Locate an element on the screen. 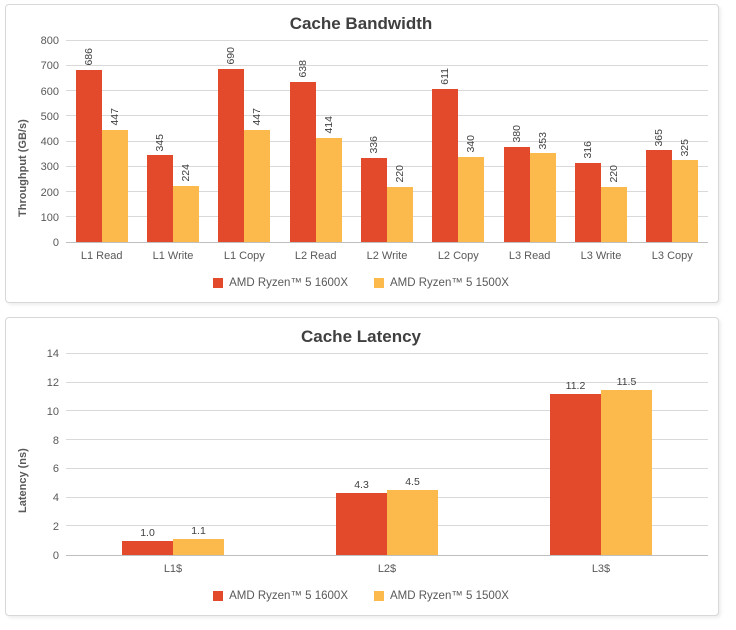 The height and width of the screenshot is (630, 736). bar-pair: 365 325 is located at coordinates (672, 141).